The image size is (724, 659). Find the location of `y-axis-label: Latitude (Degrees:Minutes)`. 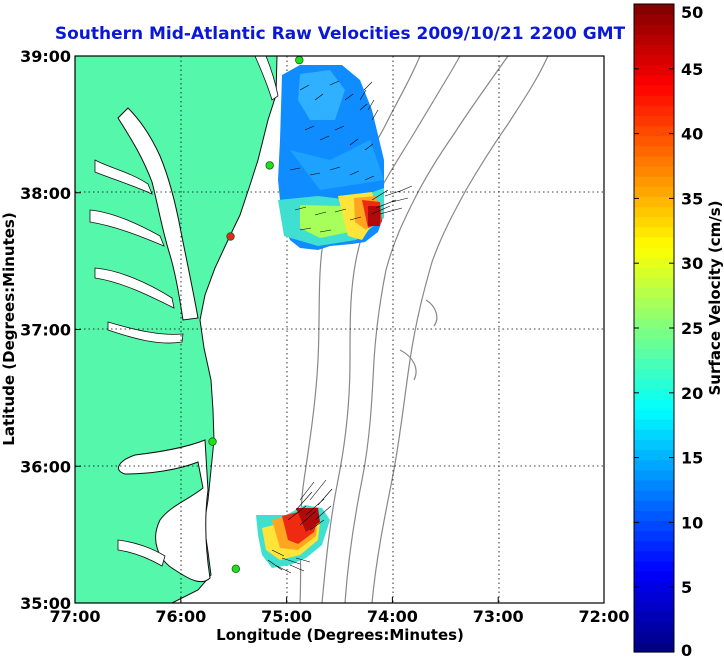

y-axis-label: Latitude (Degrees:Minutes) is located at coordinates (9, 328).